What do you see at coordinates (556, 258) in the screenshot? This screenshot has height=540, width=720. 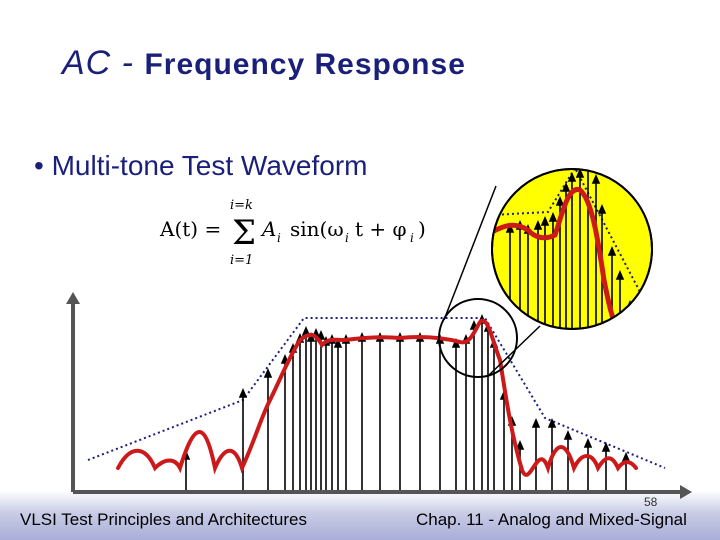 I see `magnified-response-curve` at bounding box center [556, 258].